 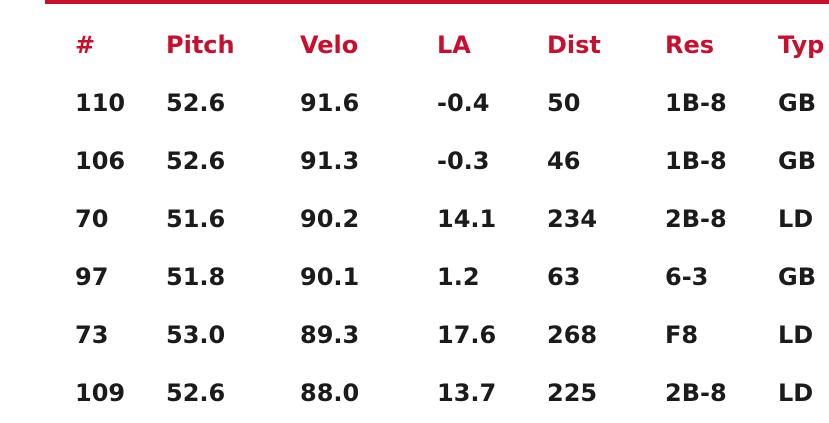 I want to click on table-cell: 63, so click(x=563, y=277).